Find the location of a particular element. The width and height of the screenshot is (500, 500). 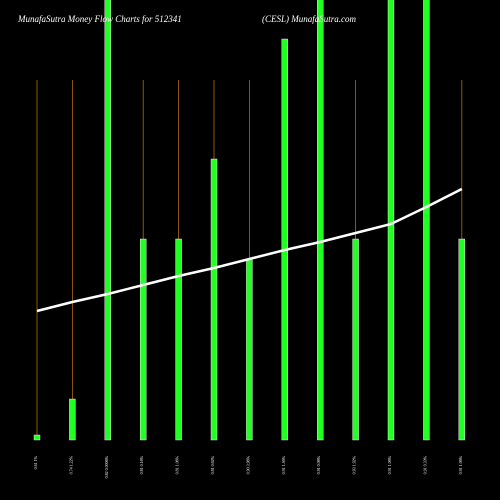

x-tick-label: 0.61 1% is located at coordinates (35, 462).